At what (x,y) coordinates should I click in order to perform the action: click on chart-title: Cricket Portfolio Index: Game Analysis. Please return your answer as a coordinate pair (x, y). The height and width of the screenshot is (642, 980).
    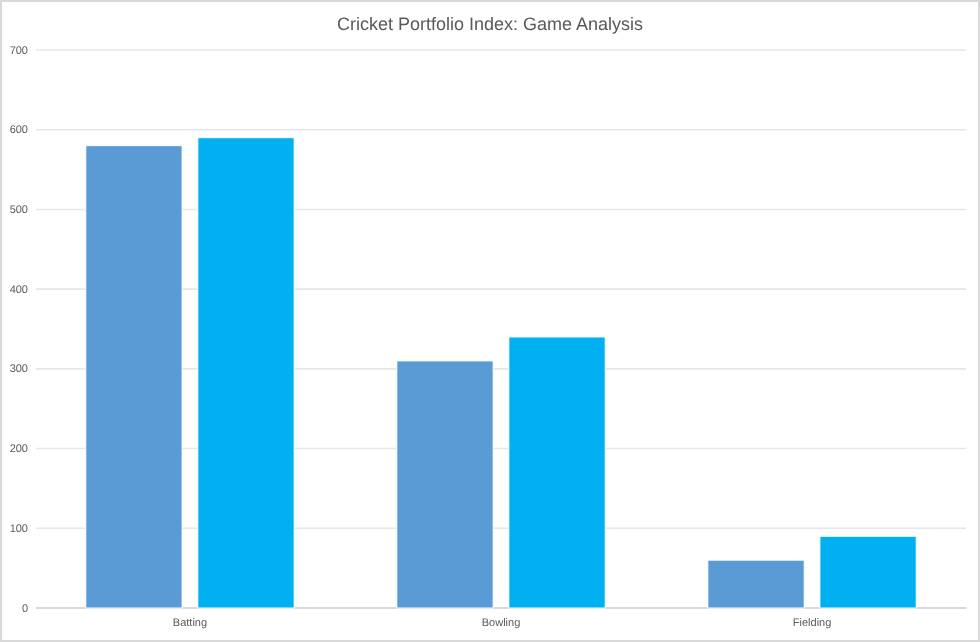
    Looking at the image, I should click on (490, 24).